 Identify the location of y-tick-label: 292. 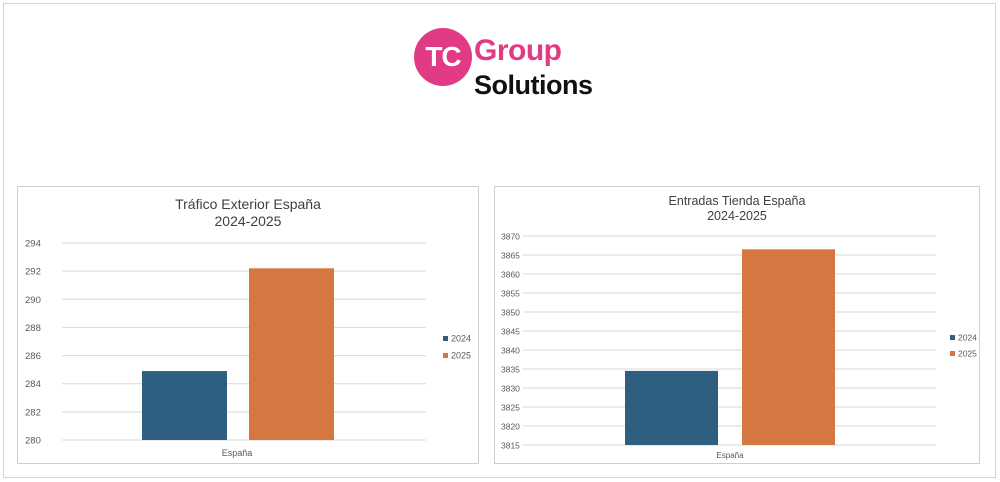
(33, 272).